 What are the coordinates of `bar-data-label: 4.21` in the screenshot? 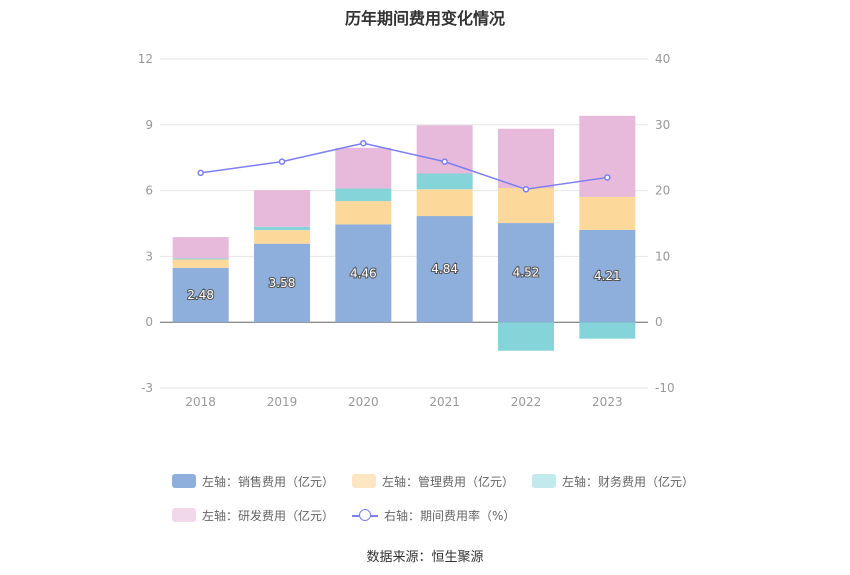 It's located at (607, 276).